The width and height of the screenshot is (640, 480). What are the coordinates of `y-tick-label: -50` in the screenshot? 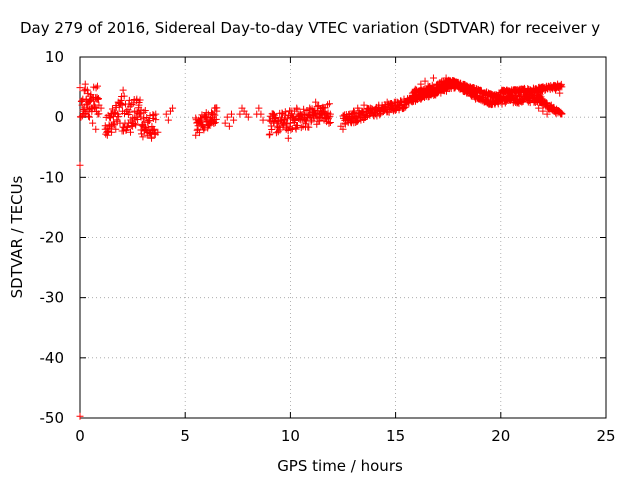 It's located at (52, 418).